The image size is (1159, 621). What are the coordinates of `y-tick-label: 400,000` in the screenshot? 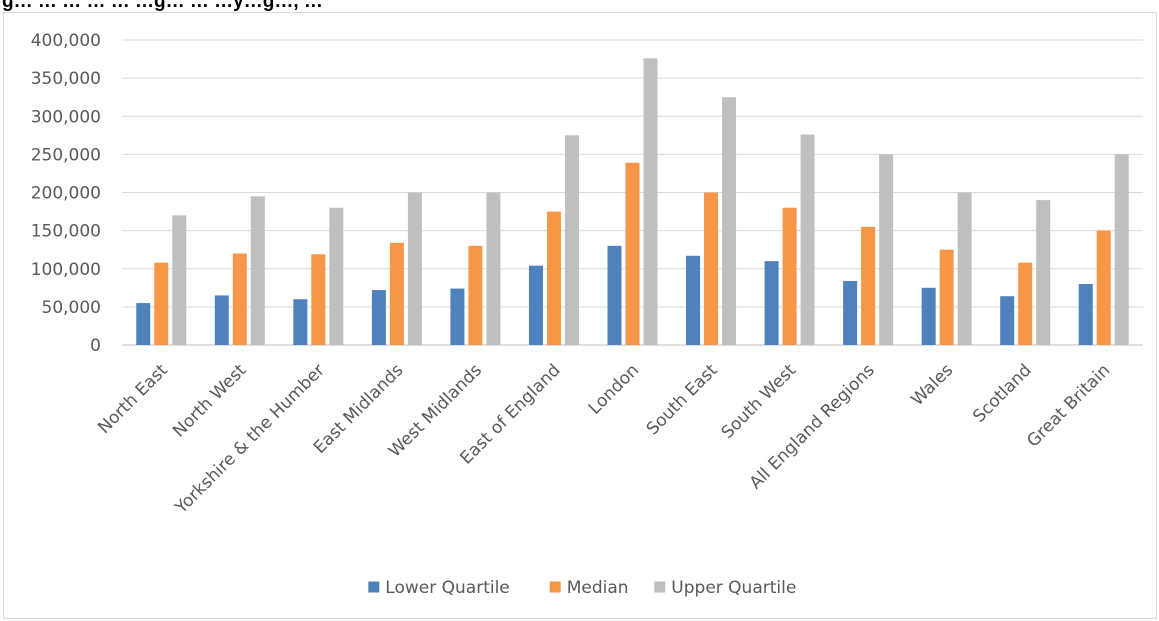 It's located at (66, 41).